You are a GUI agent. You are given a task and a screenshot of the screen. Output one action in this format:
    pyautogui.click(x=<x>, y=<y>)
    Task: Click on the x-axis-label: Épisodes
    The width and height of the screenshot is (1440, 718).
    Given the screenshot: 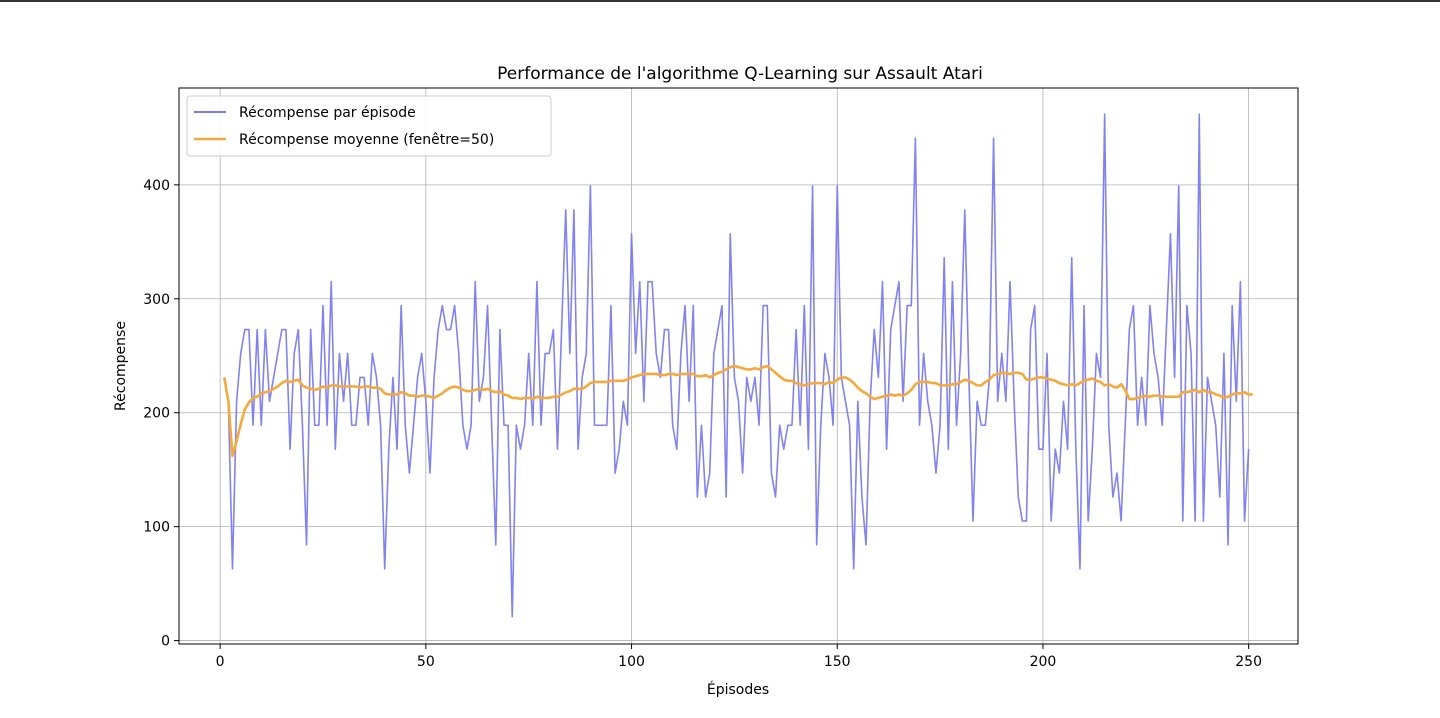 What is the action you would take?
    pyautogui.click(x=738, y=689)
    